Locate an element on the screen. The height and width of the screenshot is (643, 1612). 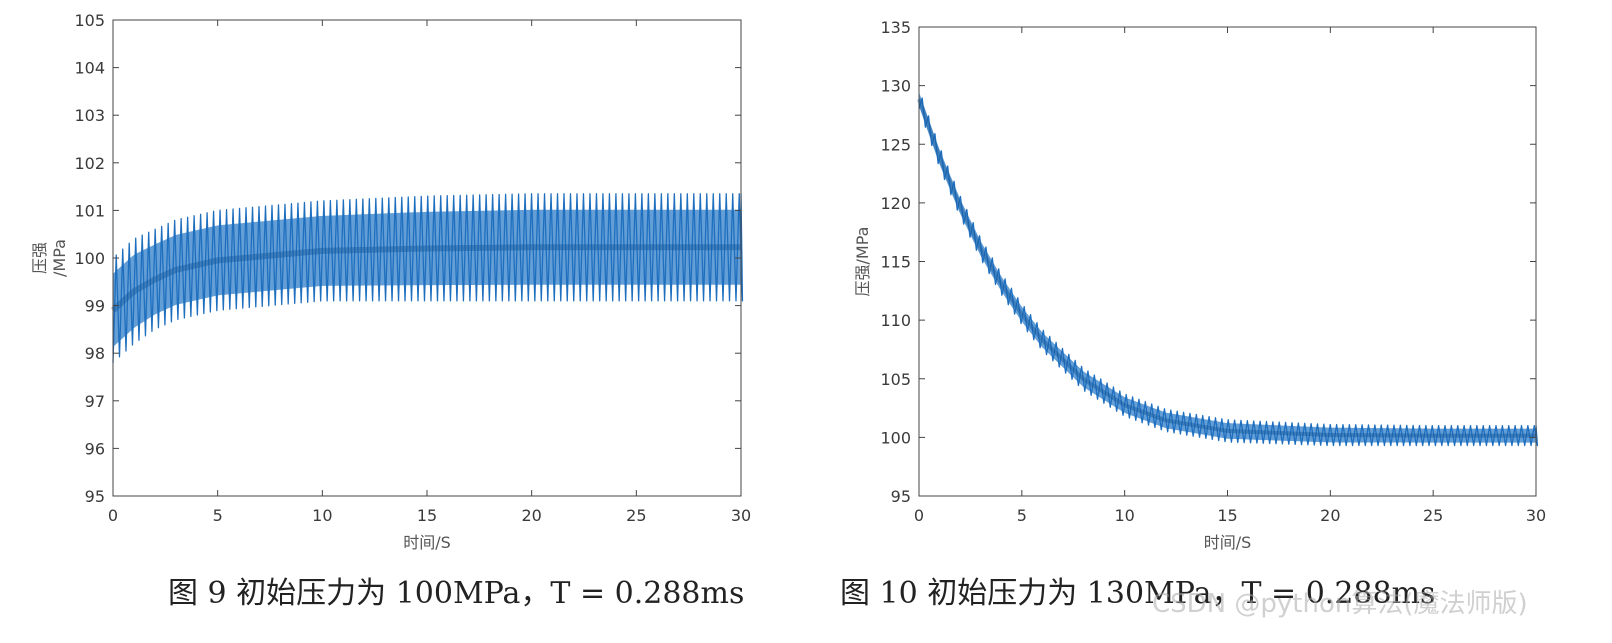
y-tick-label: 101 is located at coordinates (89, 210).